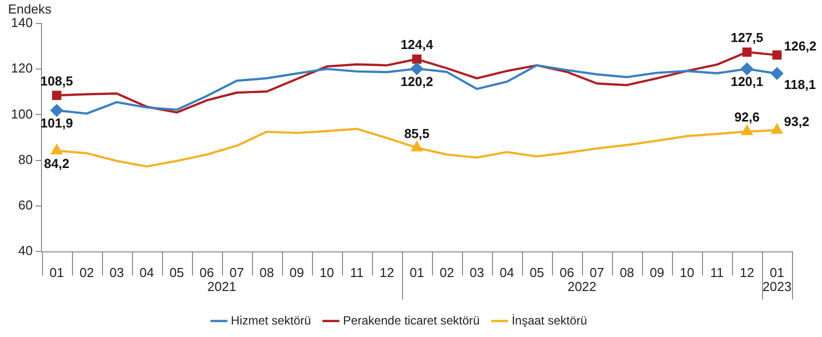 The image size is (822, 337). What do you see at coordinates (221, 286) in the screenshot?
I see `text: 2021` at bounding box center [221, 286].